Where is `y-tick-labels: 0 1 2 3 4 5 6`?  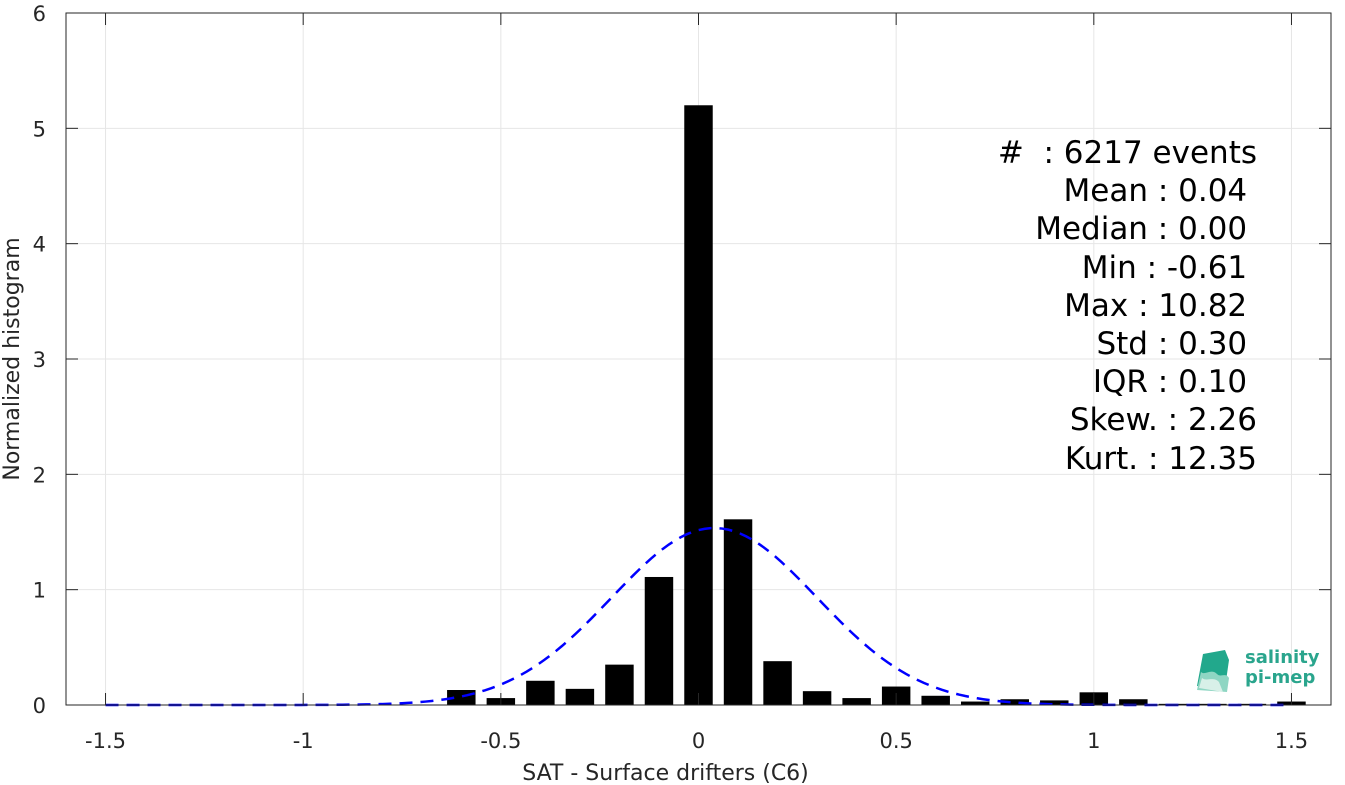
y-tick-labels: 0 1 2 3 4 5 6 is located at coordinates (39, 360).